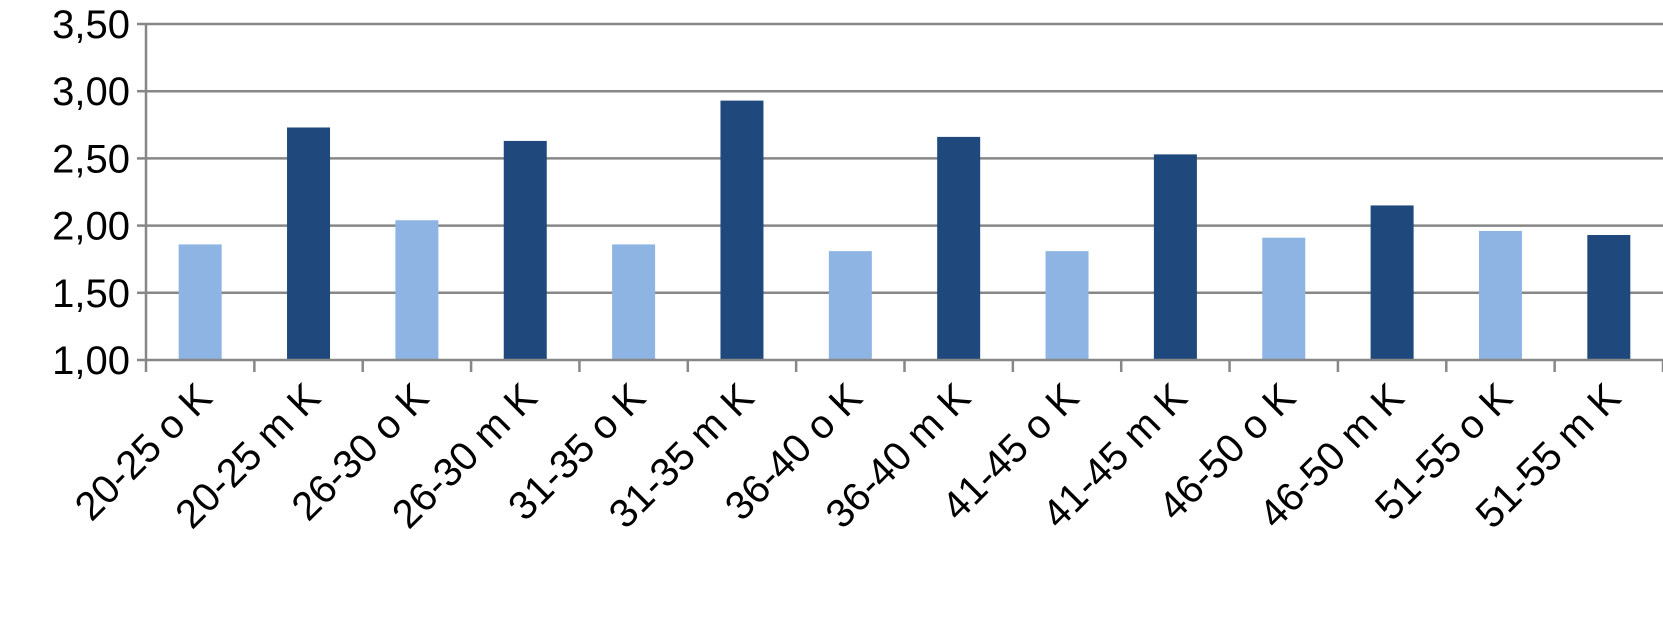  I want to click on y-tick-label: 3,50, so click(91, 25).